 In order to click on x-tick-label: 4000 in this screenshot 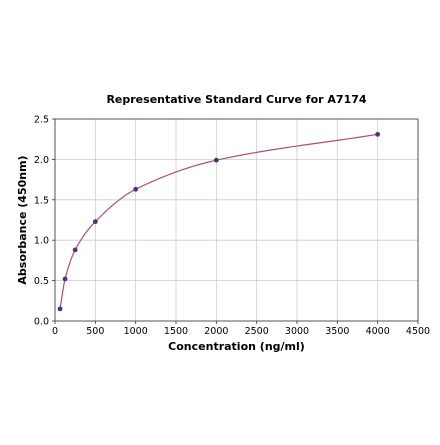, I will do `click(378, 331)`.